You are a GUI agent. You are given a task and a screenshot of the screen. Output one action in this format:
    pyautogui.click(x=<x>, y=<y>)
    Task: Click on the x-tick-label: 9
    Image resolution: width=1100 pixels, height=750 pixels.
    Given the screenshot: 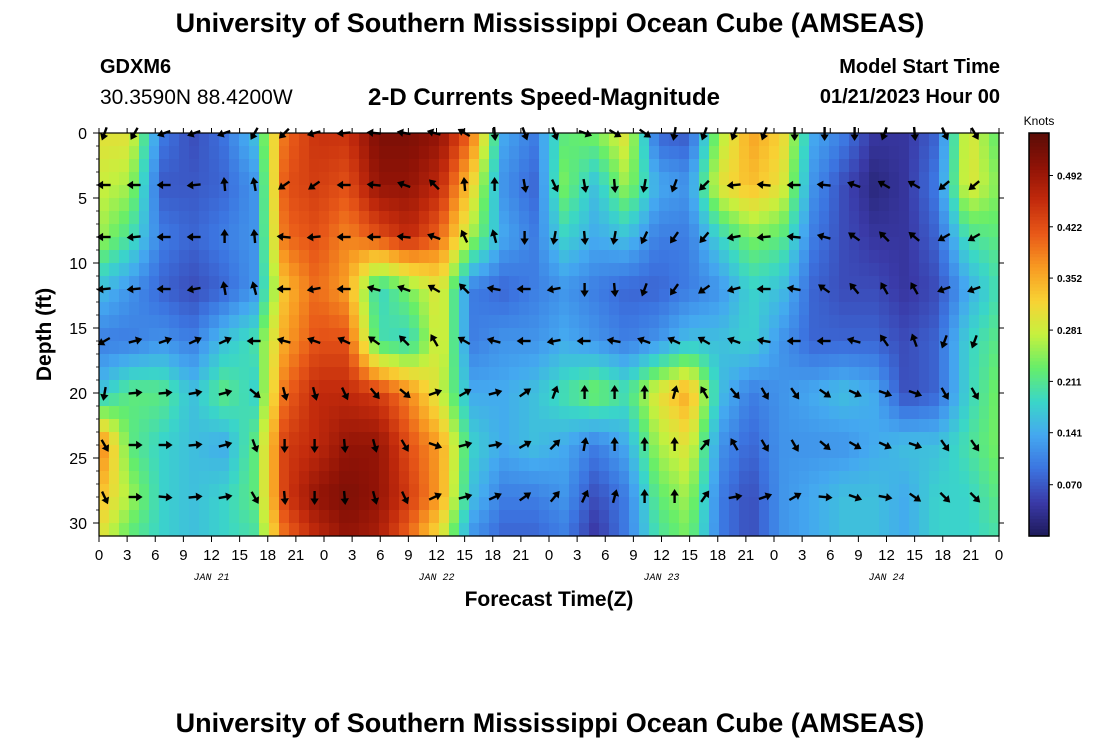 What is the action you would take?
    pyautogui.click(x=408, y=555)
    